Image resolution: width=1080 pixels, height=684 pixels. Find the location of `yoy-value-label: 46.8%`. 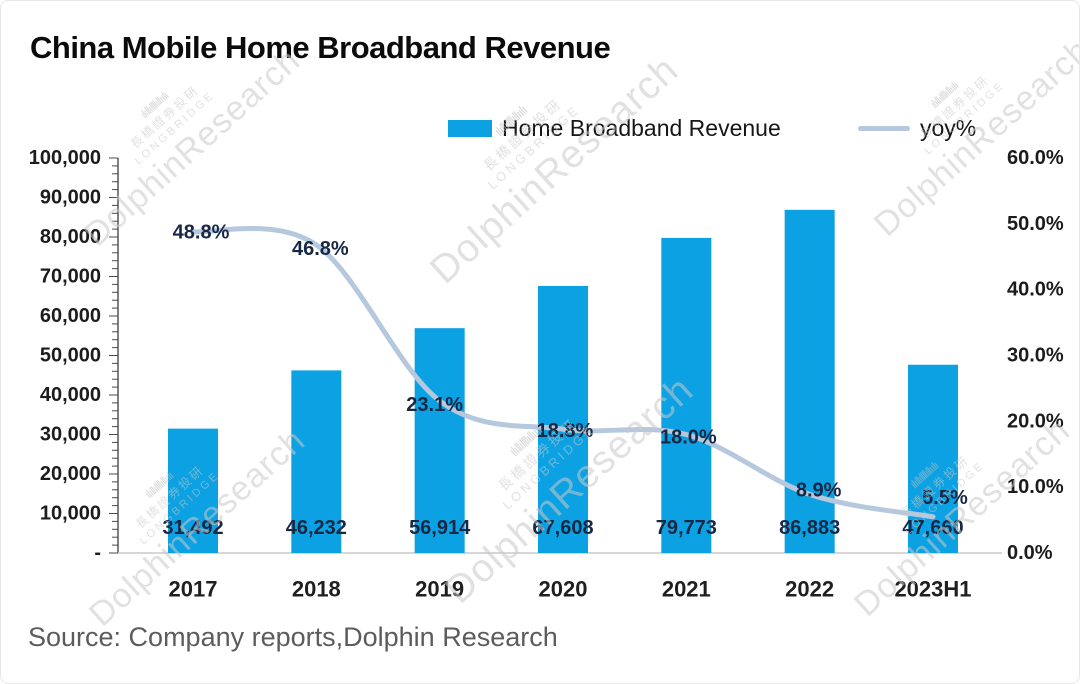

yoy-value-label: 46.8% is located at coordinates (320, 249).